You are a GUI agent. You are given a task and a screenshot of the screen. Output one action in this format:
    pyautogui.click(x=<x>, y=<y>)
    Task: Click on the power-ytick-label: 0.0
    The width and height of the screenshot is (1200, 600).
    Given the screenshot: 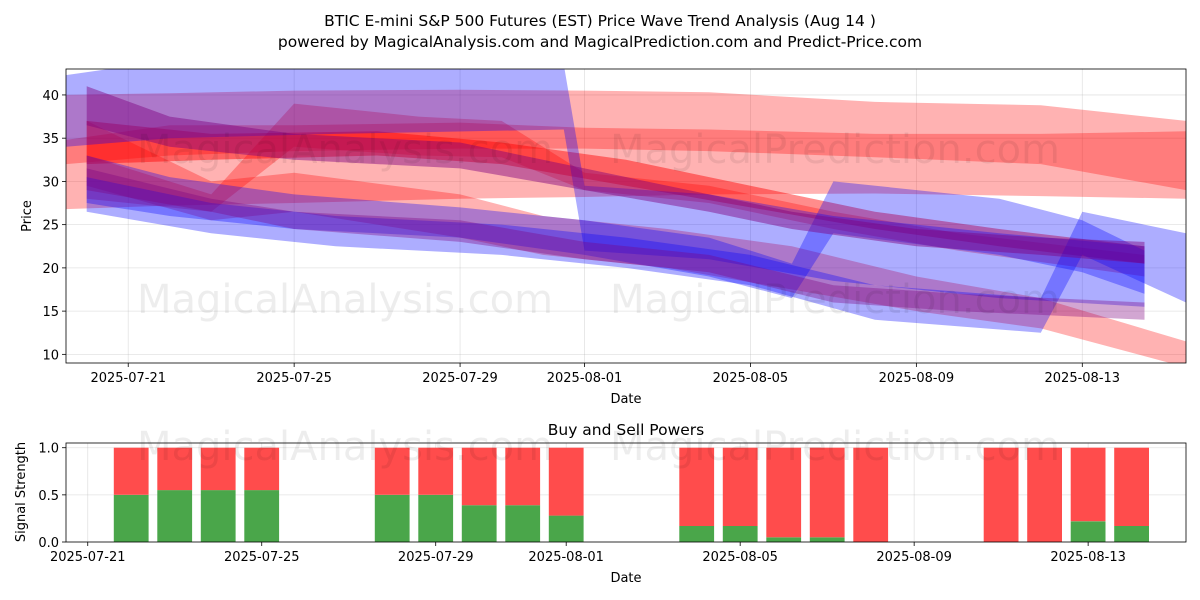 What is the action you would take?
    pyautogui.click(x=48, y=543)
    